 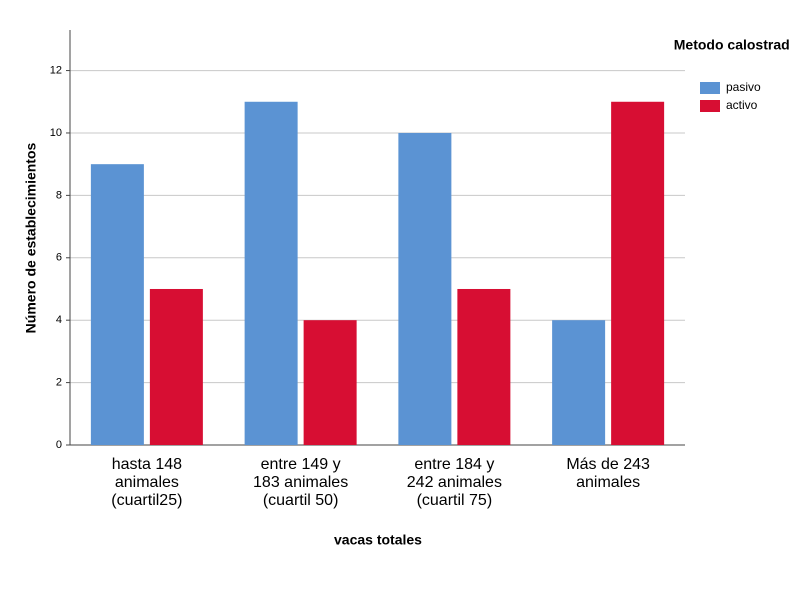 What do you see at coordinates (59, 383) in the screenshot?
I see `y-tick-label: 2` at bounding box center [59, 383].